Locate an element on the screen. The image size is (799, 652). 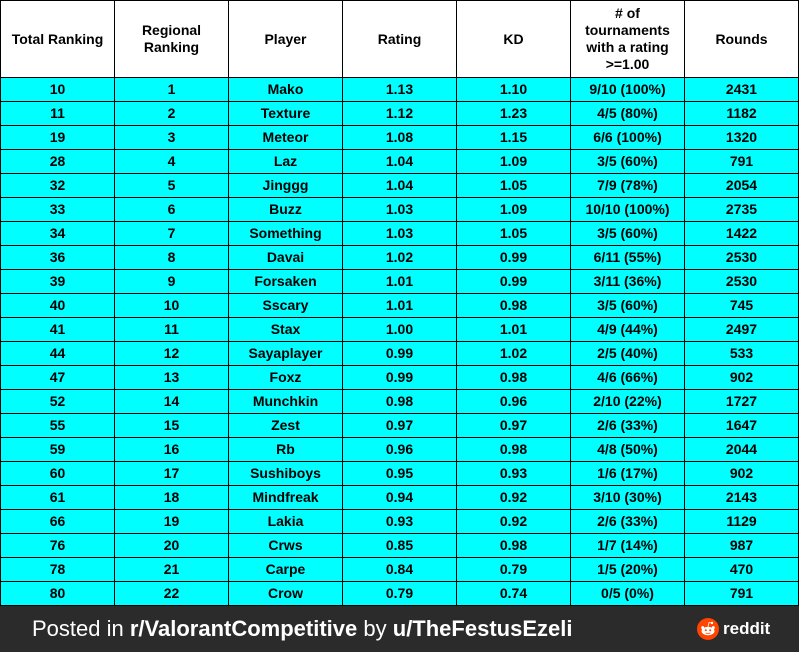
table-row: 59 16 Rb 0.96 0.98 4/8 (50%) 2044 is located at coordinates (399, 449).